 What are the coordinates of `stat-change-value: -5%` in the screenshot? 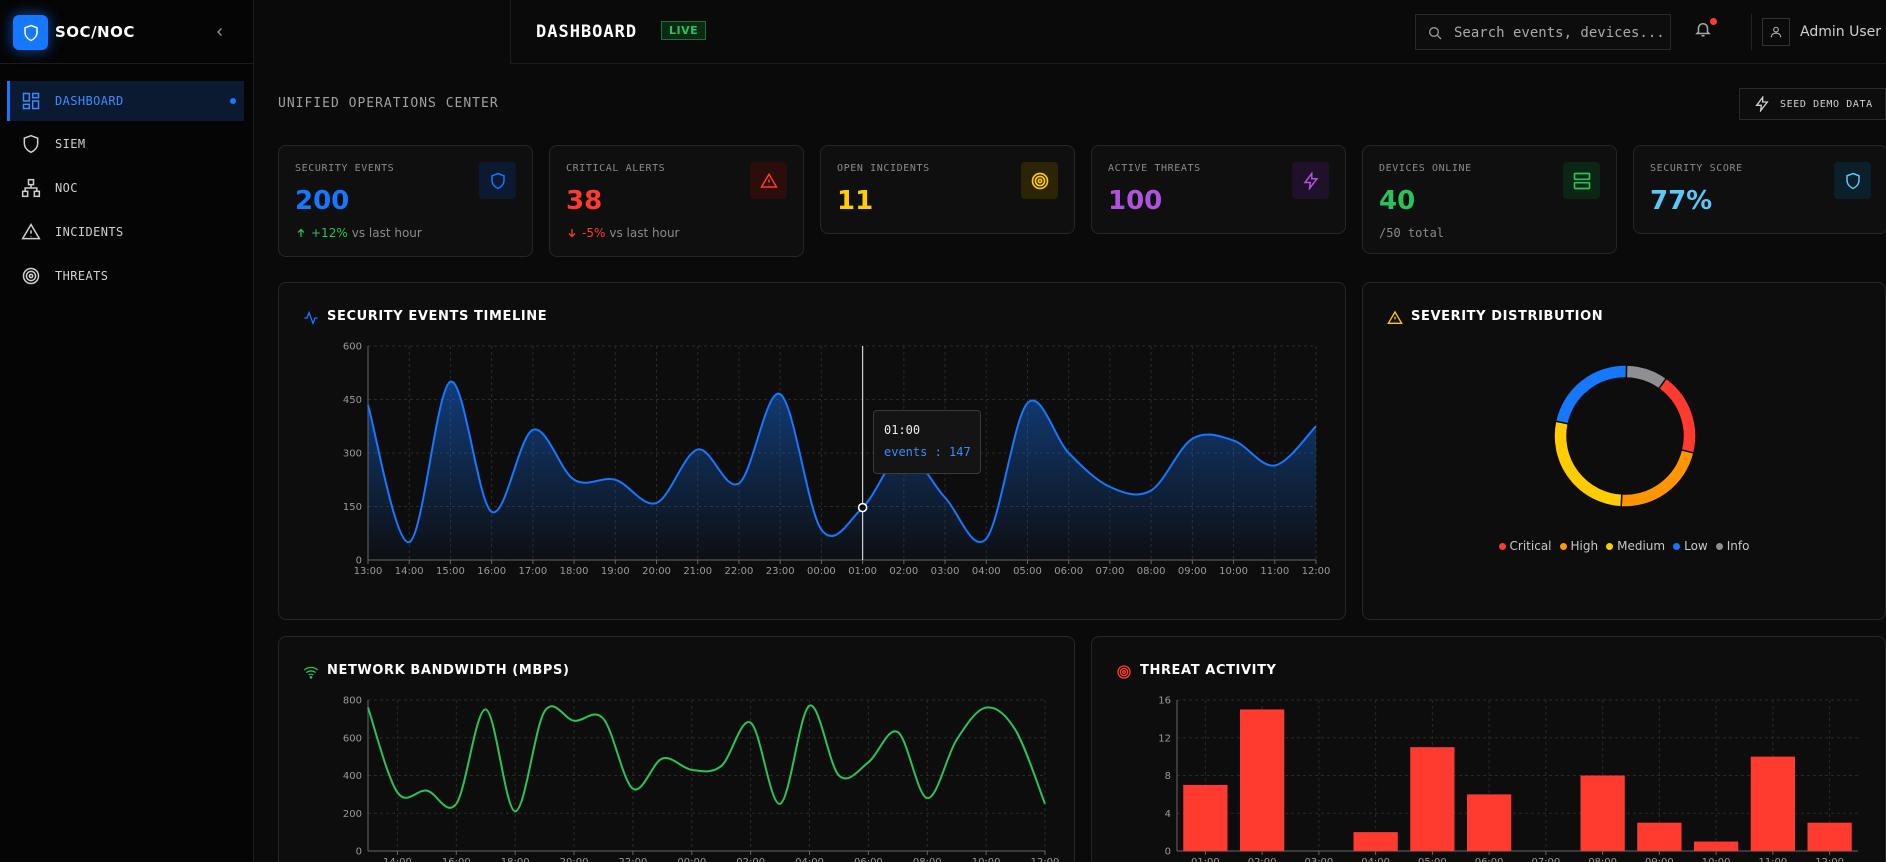 It's located at (594, 233).